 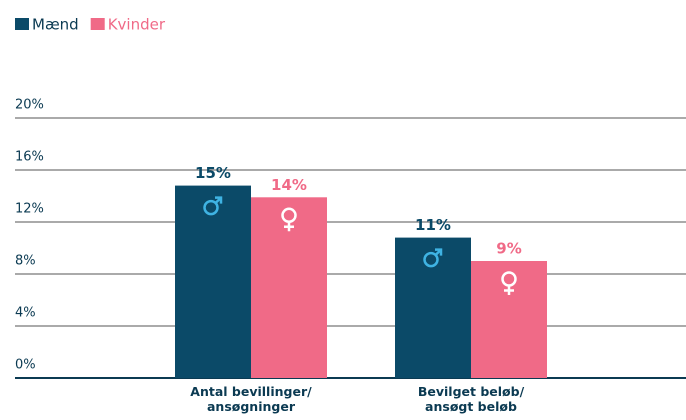 I want to click on x-tick-label-box: Antal bevillinger/ ansøgninger, so click(x=251, y=399).